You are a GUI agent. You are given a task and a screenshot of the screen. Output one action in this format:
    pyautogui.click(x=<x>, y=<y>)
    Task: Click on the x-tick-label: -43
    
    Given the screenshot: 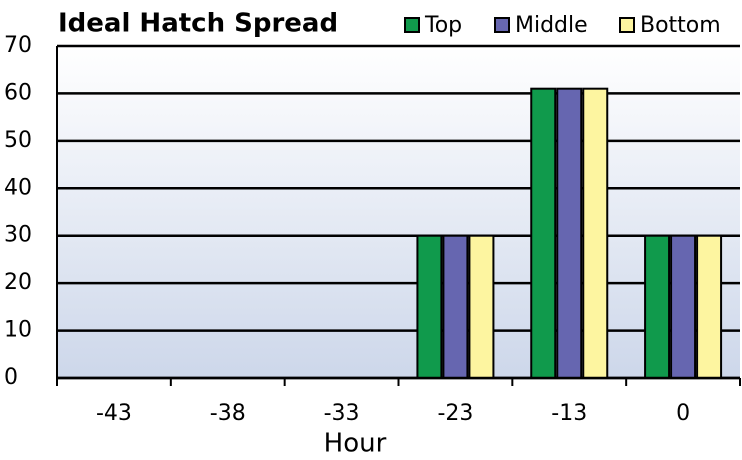 What is the action you would take?
    pyautogui.click(x=114, y=413)
    